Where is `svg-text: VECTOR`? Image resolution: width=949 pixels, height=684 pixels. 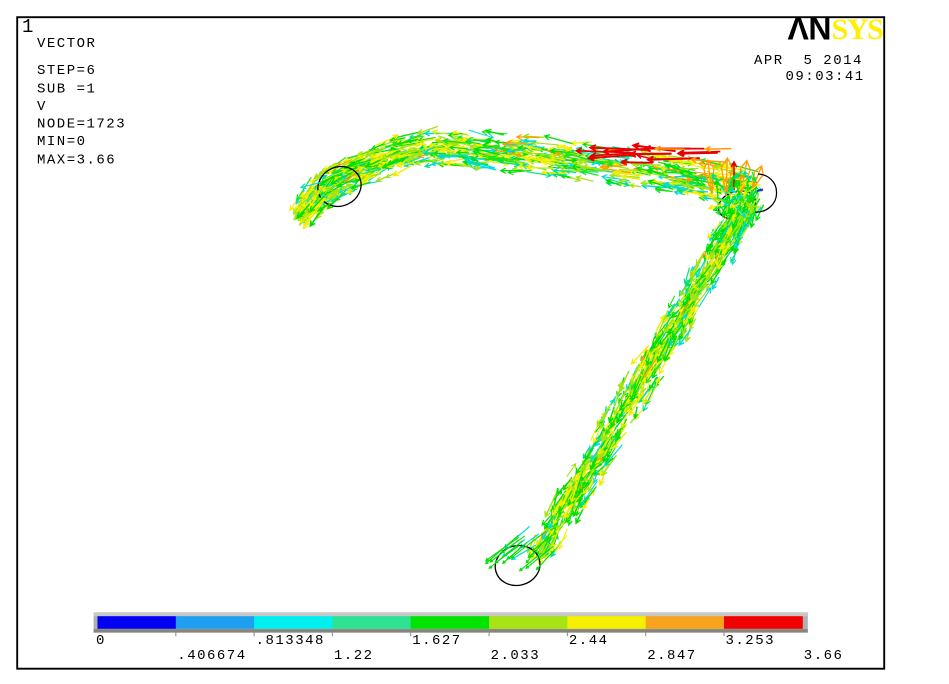
svg-text: VECTOR is located at coordinates (66, 44).